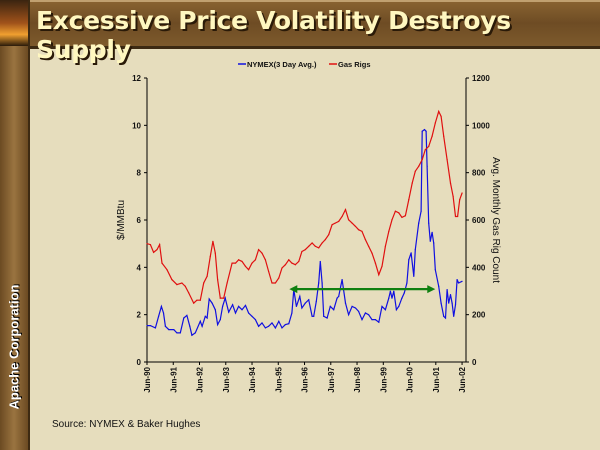 The width and height of the screenshot is (600, 450). I want to click on y-left-tick-label: 0, so click(139, 362).